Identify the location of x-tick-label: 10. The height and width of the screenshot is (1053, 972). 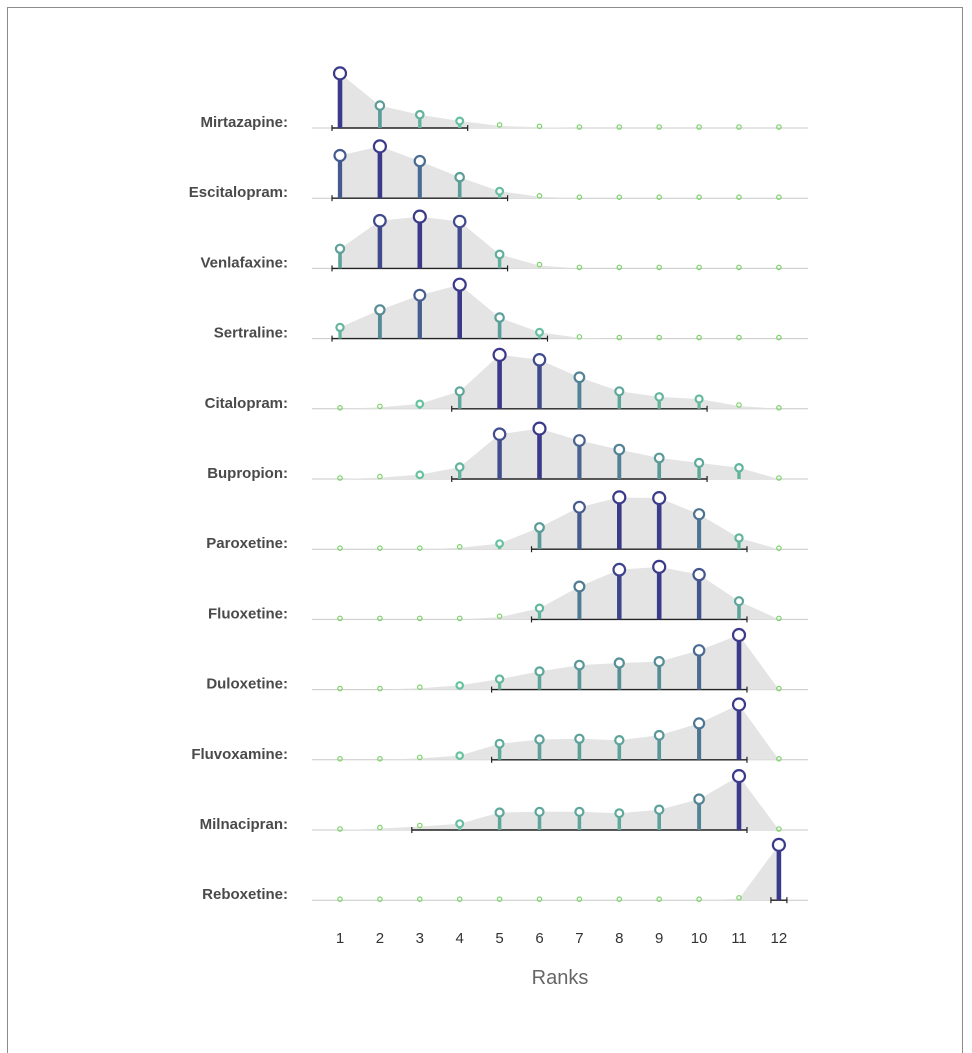
(699, 938).